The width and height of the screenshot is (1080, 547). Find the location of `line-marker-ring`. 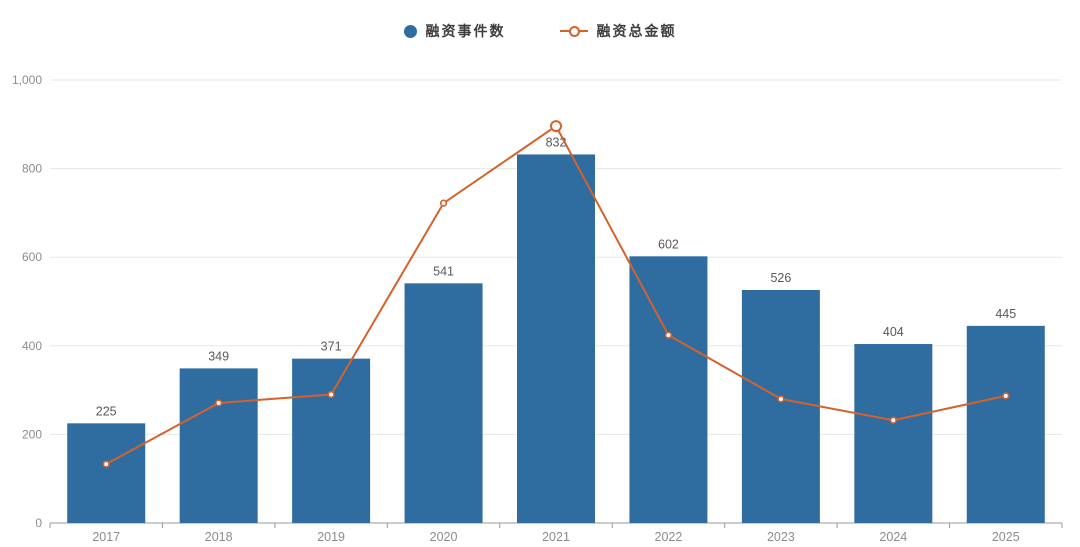

line-marker-ring is located at coordinates (574, 31).